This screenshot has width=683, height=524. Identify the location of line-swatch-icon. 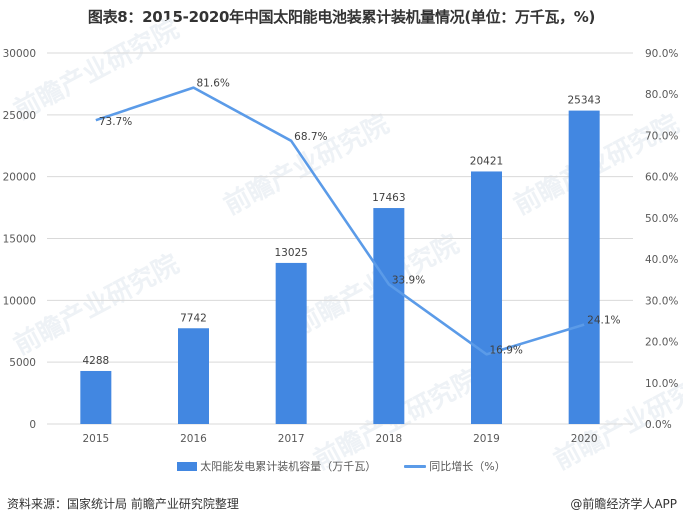
(415, 466).